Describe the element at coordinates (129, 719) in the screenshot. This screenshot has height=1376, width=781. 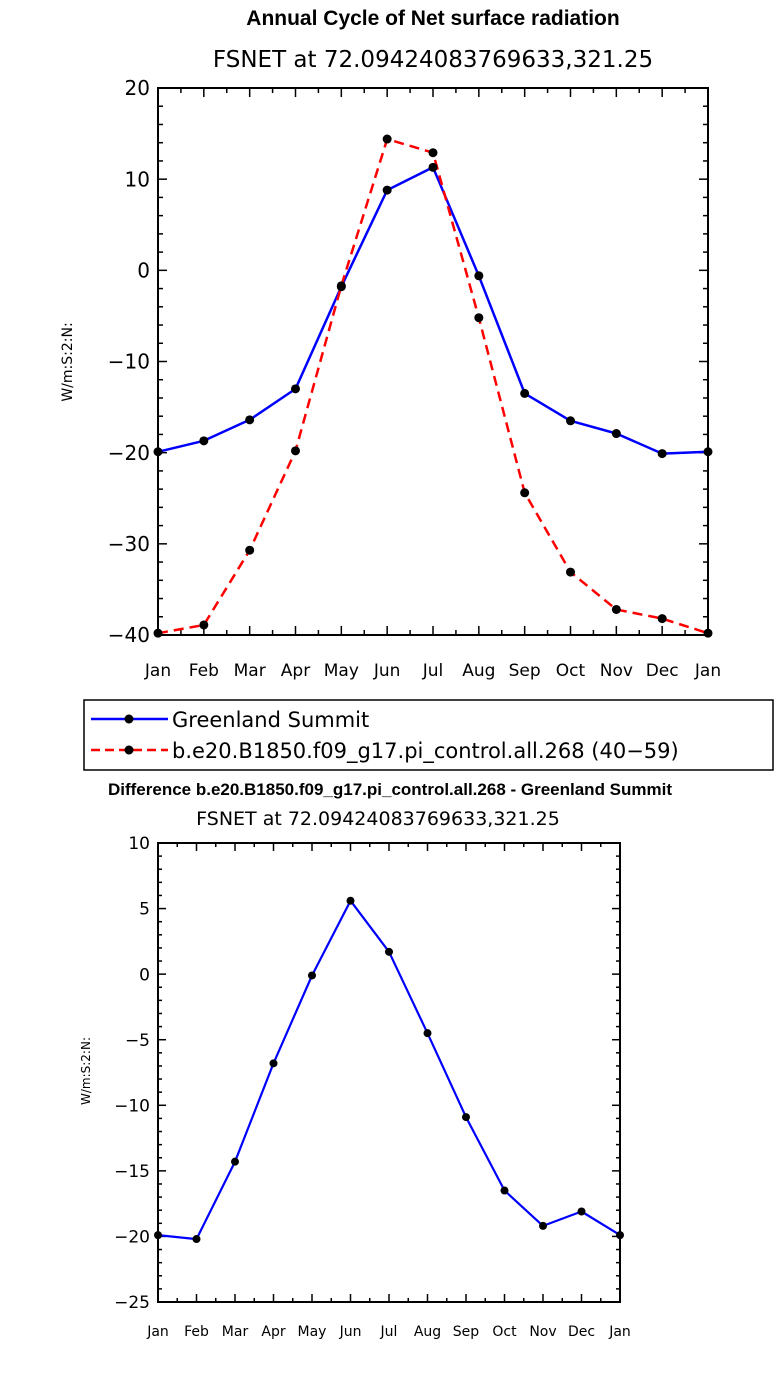
I see `legend-marker-greenland` at that location.